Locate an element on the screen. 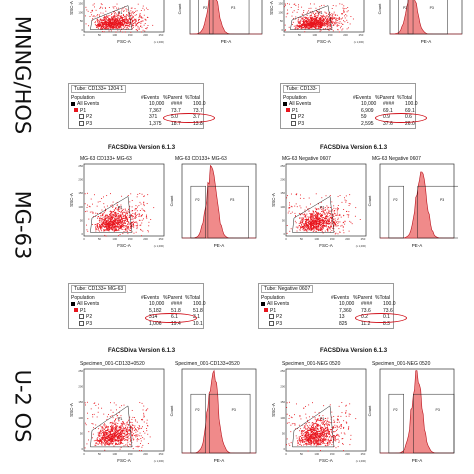 Image resolution: width=474 pixels, height=474 pixels. event-cloud is located at coordinates (321, 426).